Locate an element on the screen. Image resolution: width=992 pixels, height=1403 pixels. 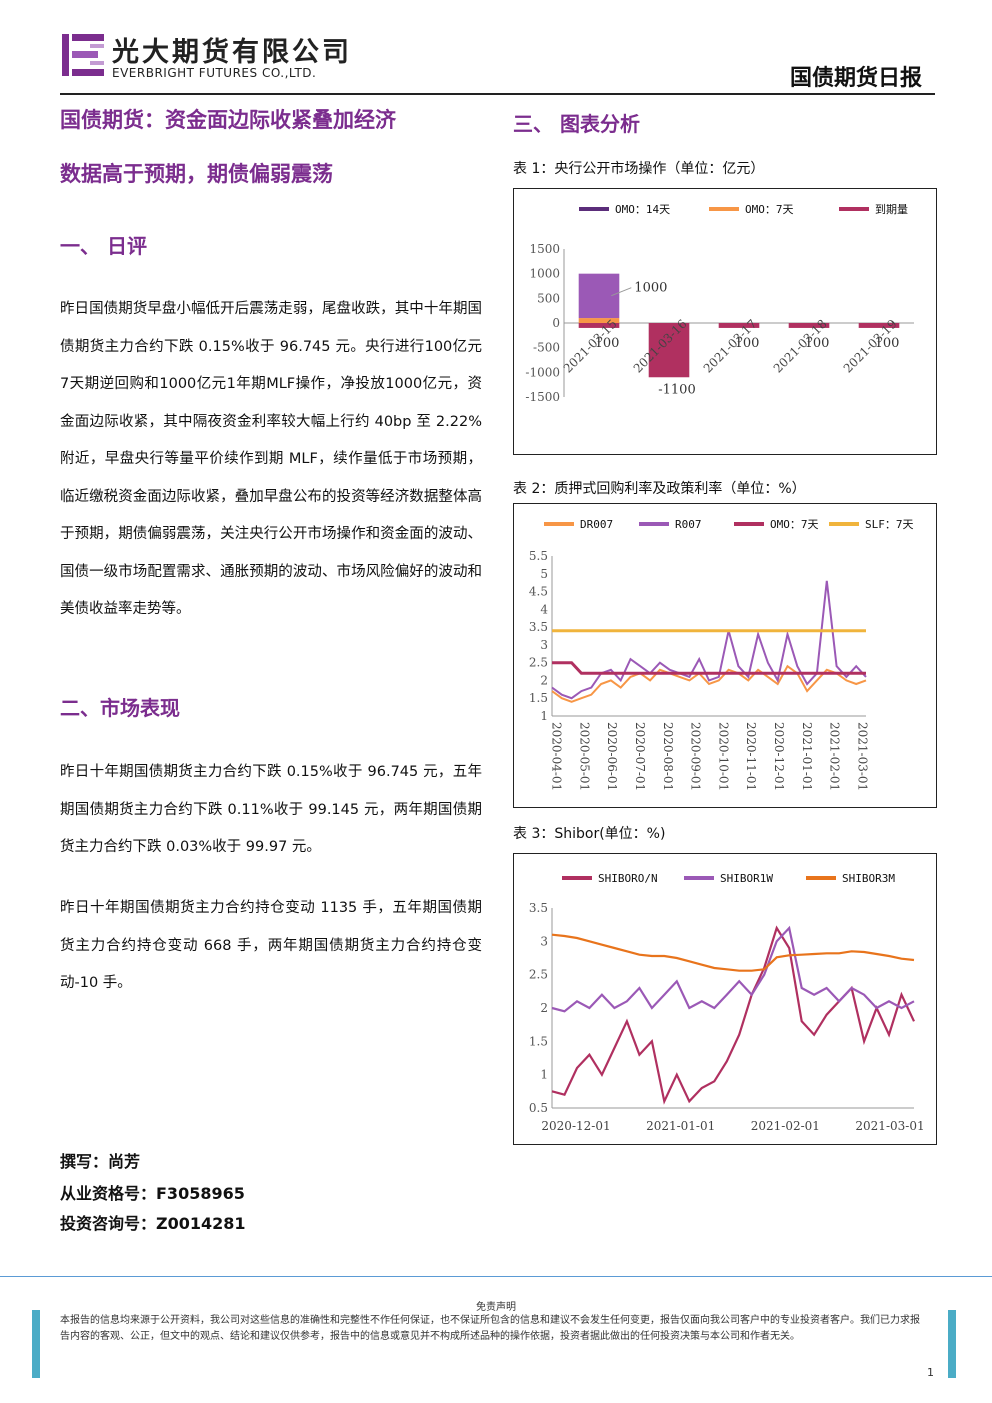
header-divider is located at coordinates (497, 94).